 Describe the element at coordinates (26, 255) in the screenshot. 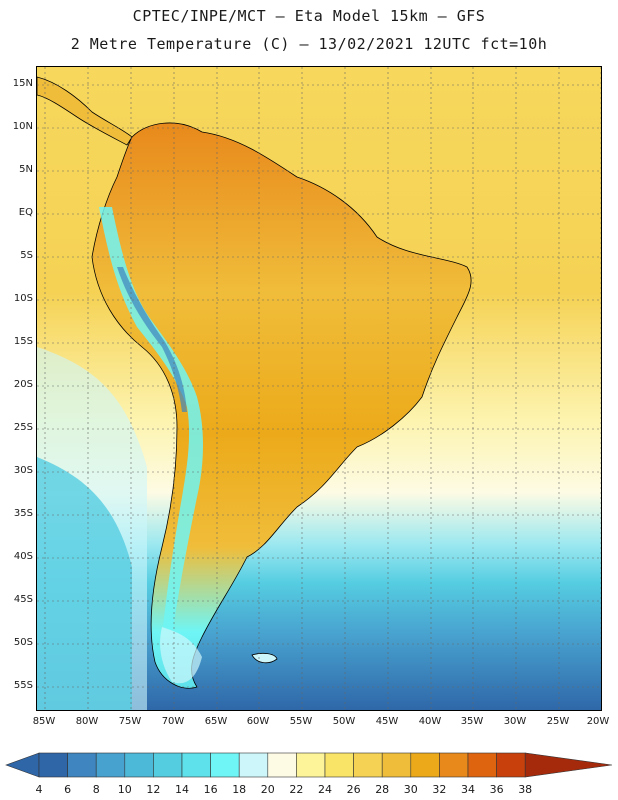

I see `lat-label-5s: 5S` at that location.